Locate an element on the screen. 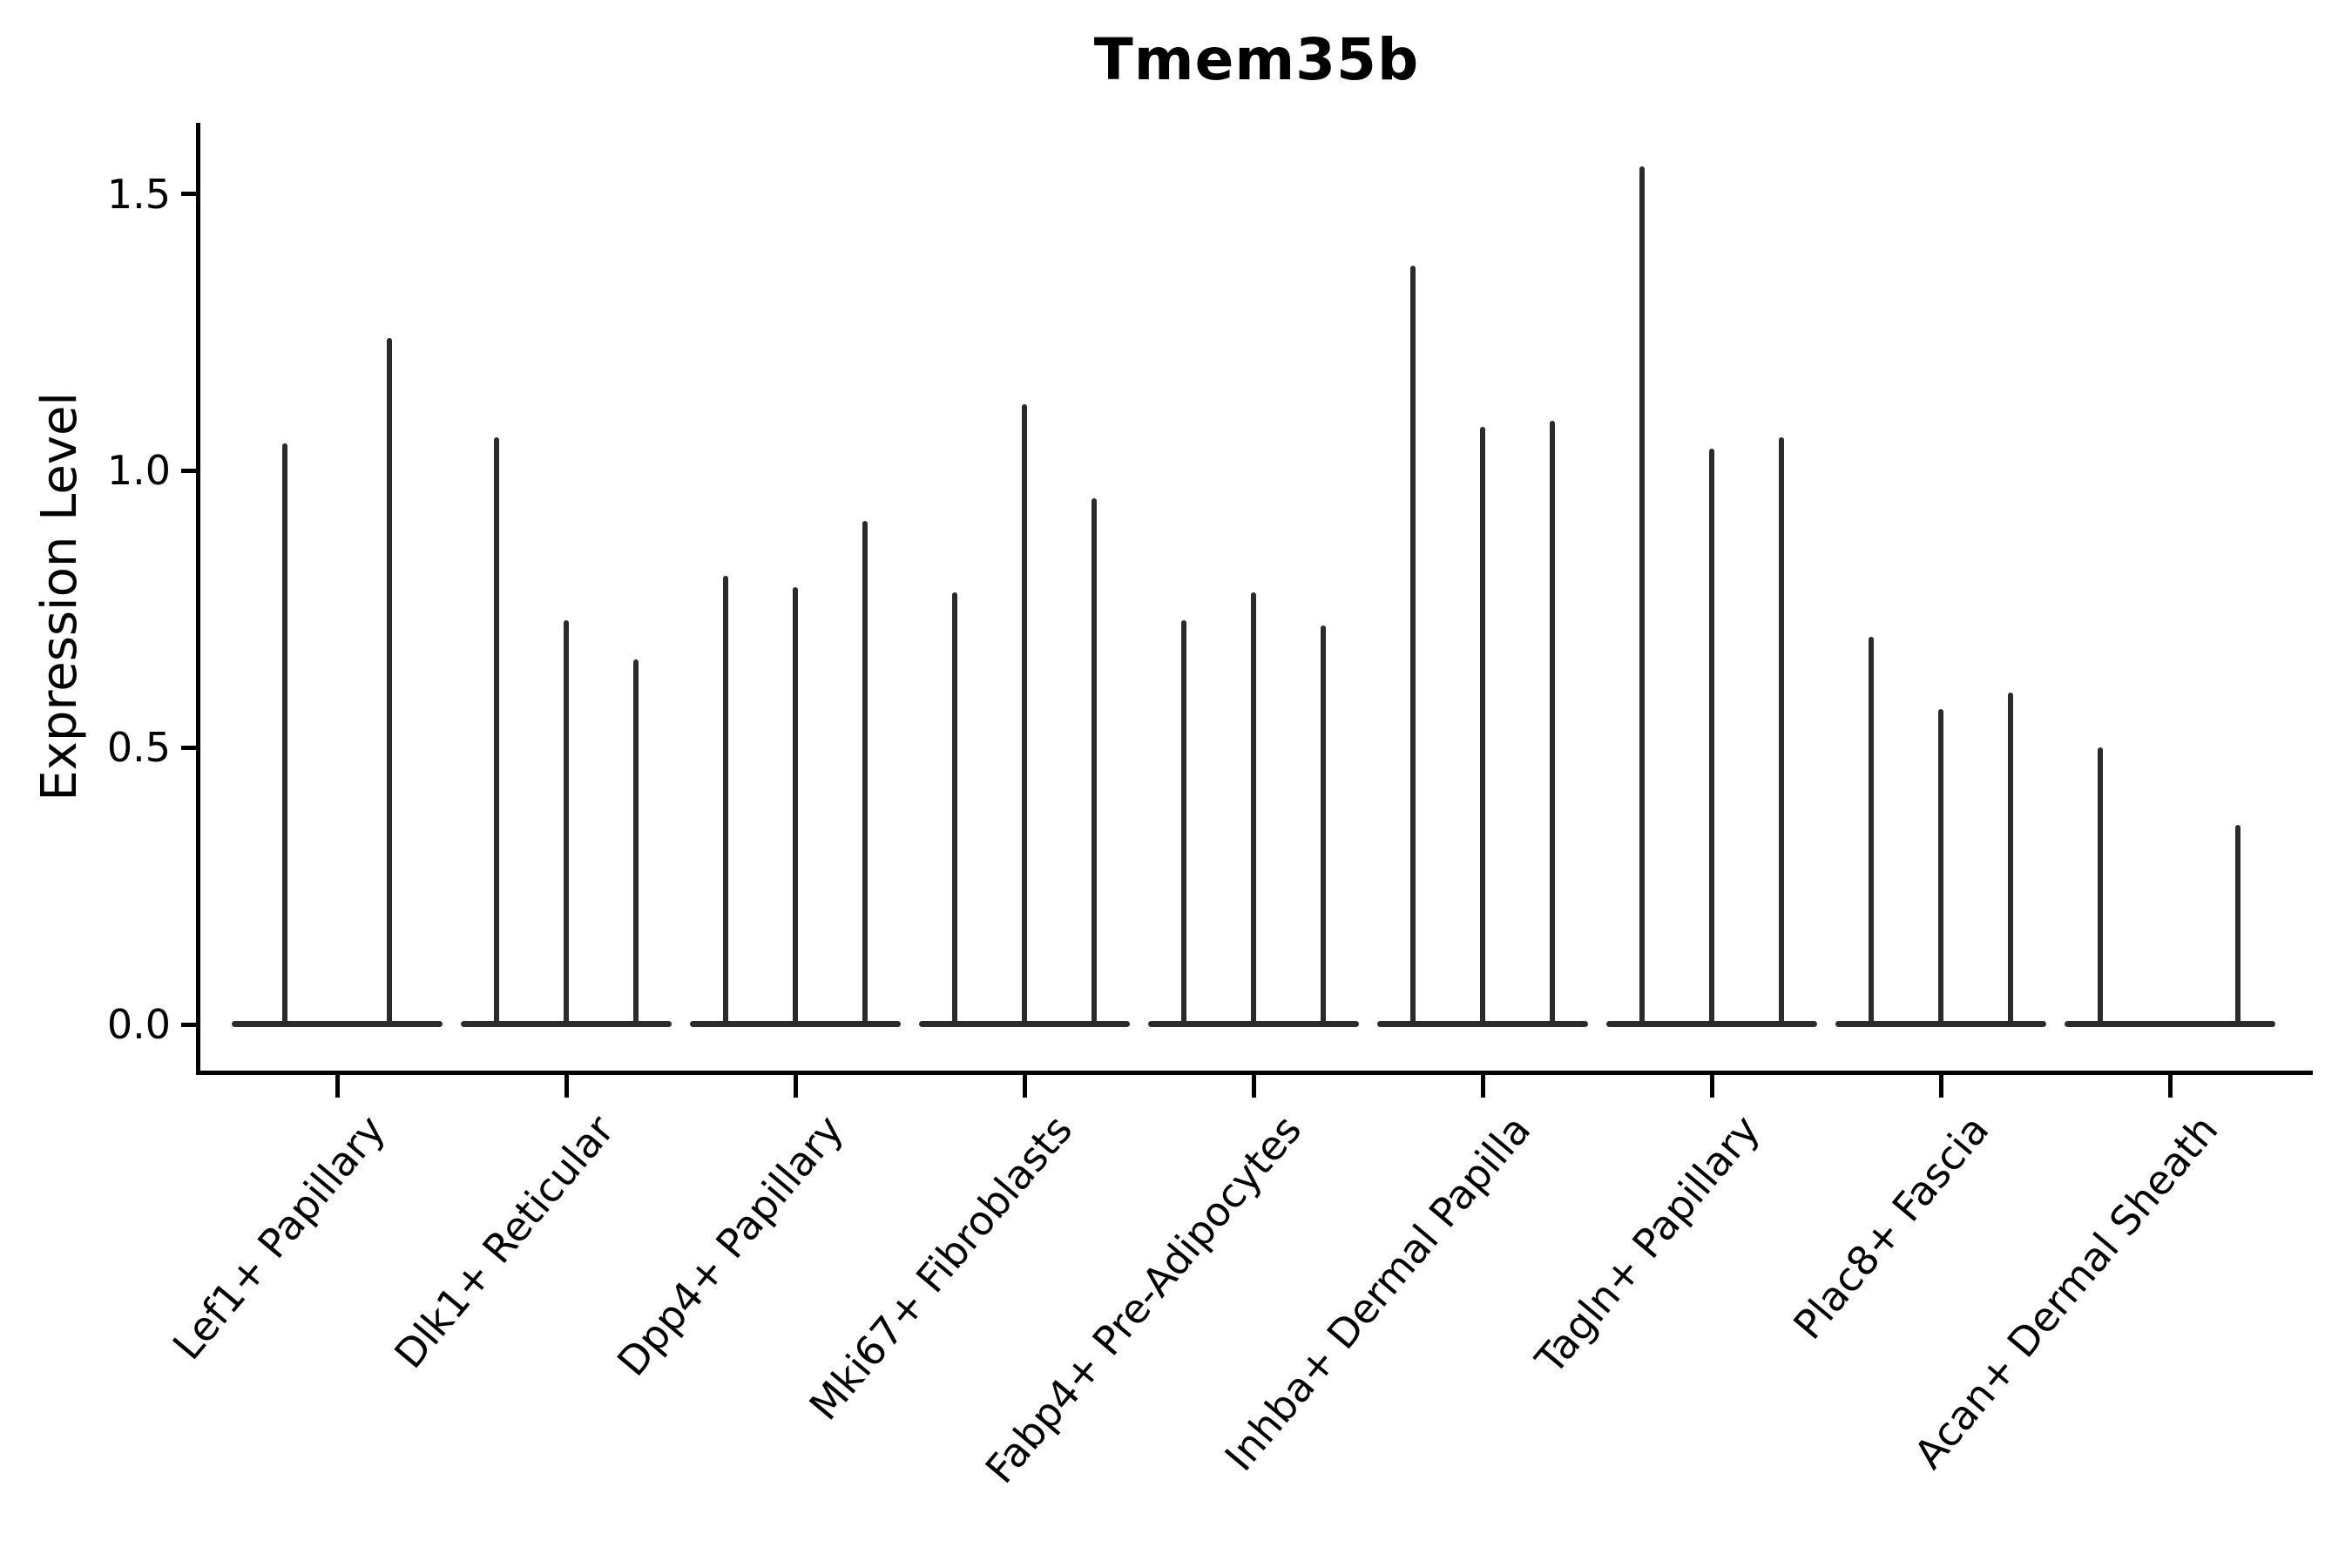 The width and height of the screenshot is (2352, 1568). x-tick-label: Dpp4+ Papillary is located at coordinates (730, 1245).